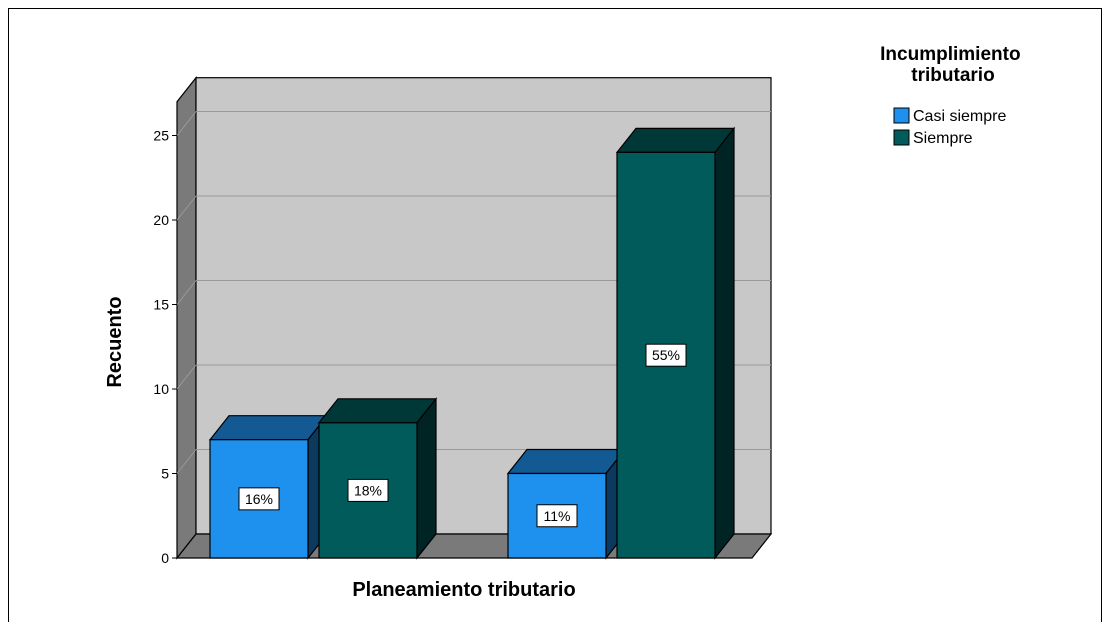 The height and width of the screenshot is (622, 1115). What do you see at coordinates (268, 486) in the screenshot?
I see `bar: 16%` at bounding box center [268, 486].